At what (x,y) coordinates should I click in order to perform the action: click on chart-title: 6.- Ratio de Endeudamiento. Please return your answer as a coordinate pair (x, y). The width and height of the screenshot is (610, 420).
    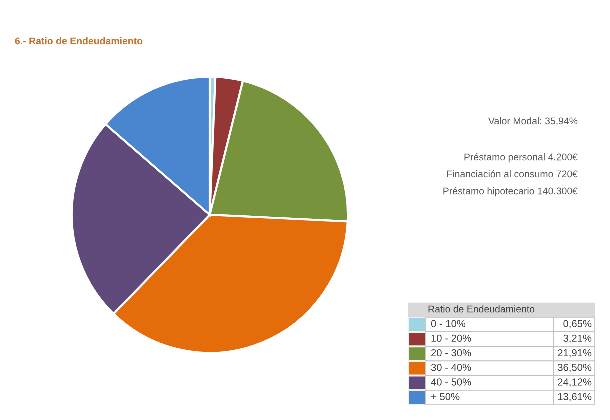
    Looking at the image, I should click on (79, 41).